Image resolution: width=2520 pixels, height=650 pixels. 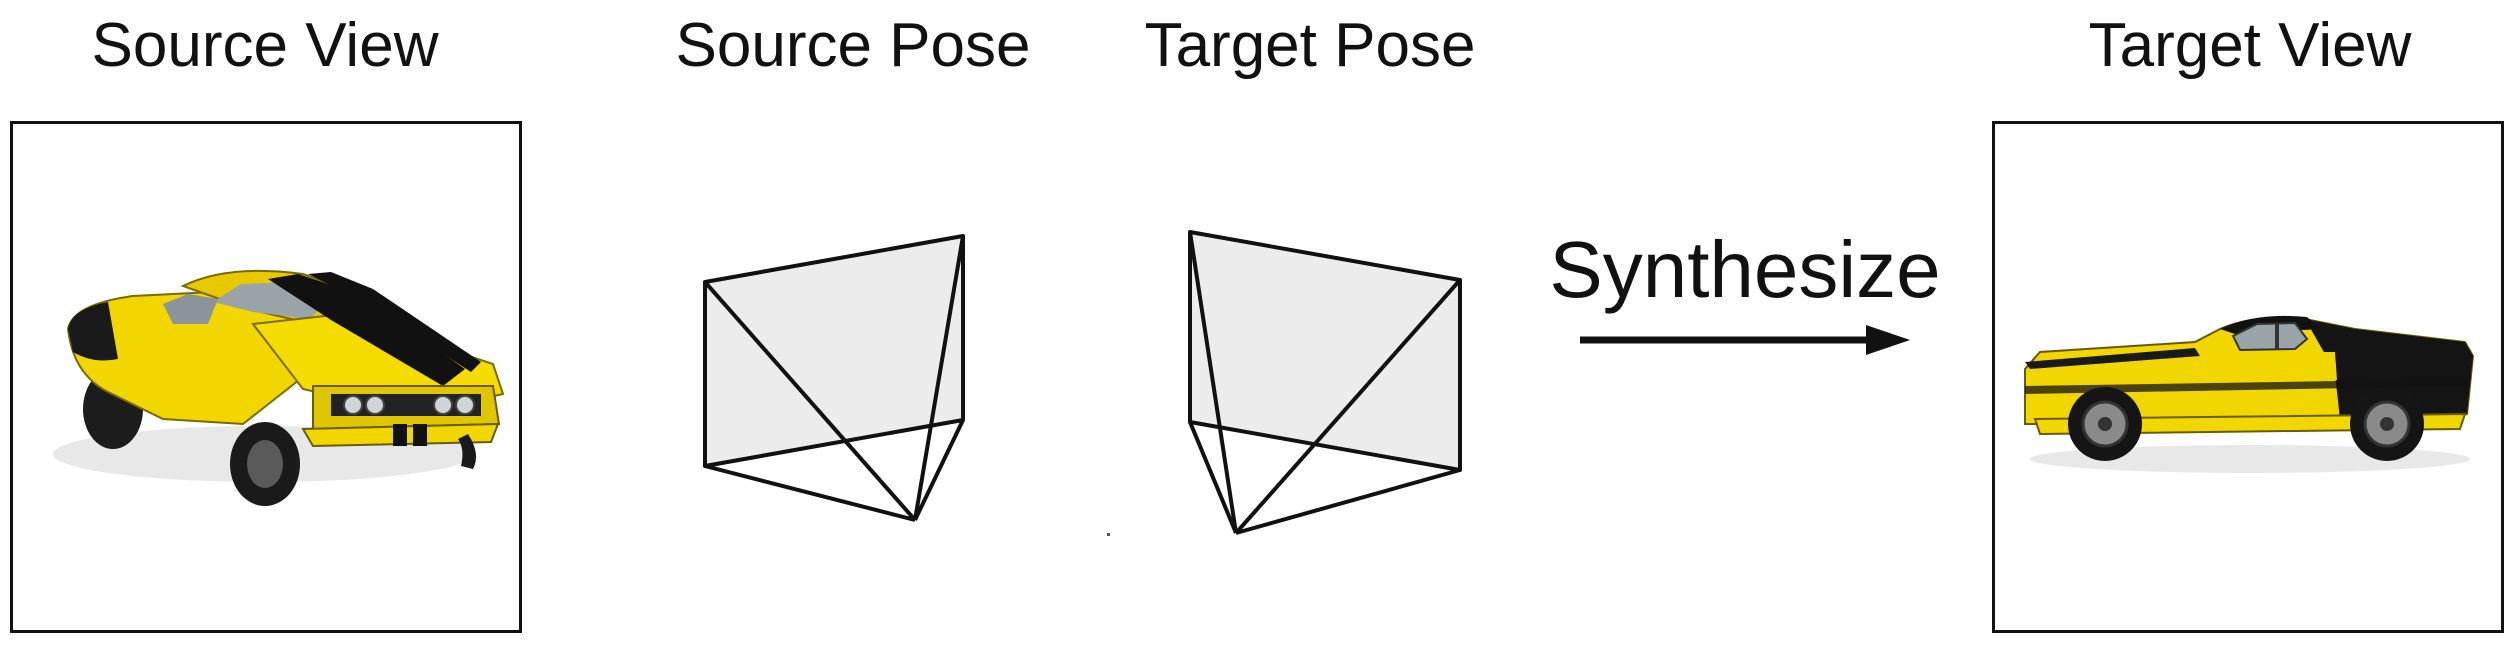 I want to click on source-pose-title: Source Pose, so click(x=853, y=45).